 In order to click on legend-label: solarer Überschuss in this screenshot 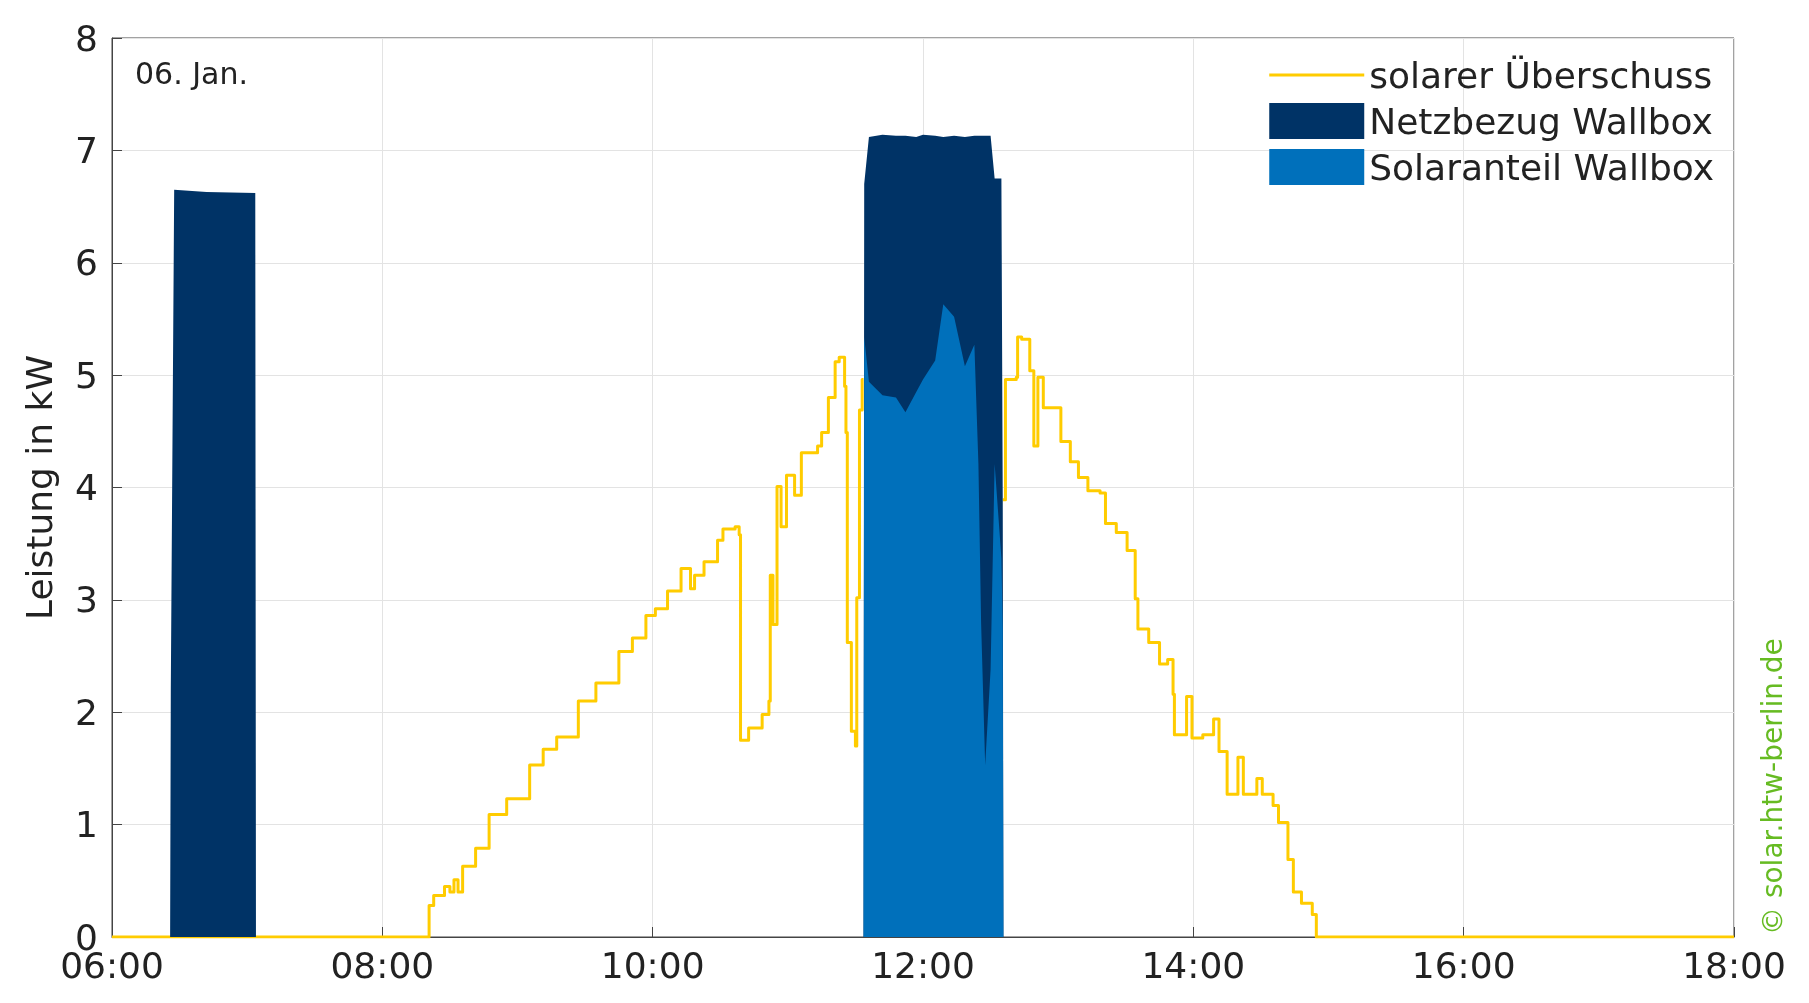, I will do `click(1541, 75)`.